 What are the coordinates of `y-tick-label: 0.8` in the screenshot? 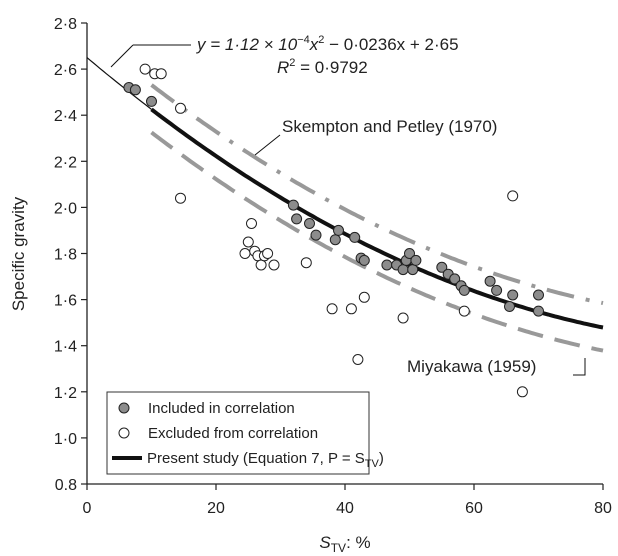 It's located at (66, 485).